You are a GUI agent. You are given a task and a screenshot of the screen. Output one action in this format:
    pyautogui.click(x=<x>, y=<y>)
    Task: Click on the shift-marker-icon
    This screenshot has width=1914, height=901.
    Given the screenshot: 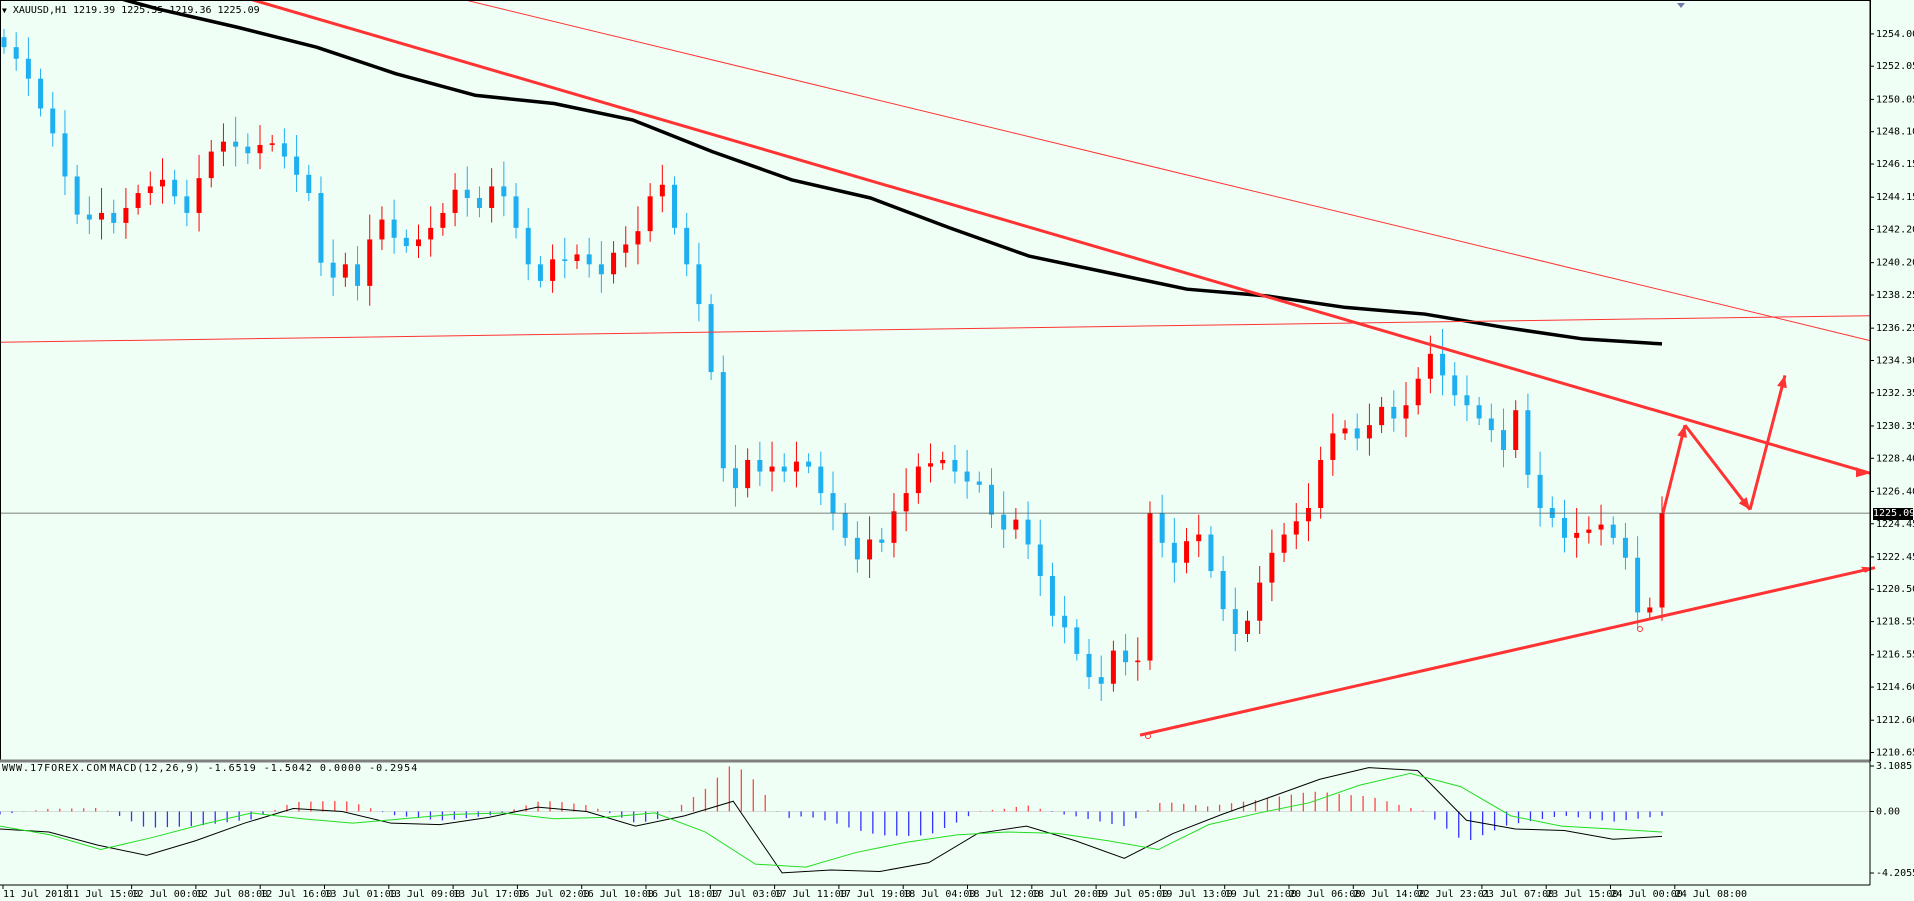 What is the action you would take?
    pyautogui.click(x=1681, y=5)
    